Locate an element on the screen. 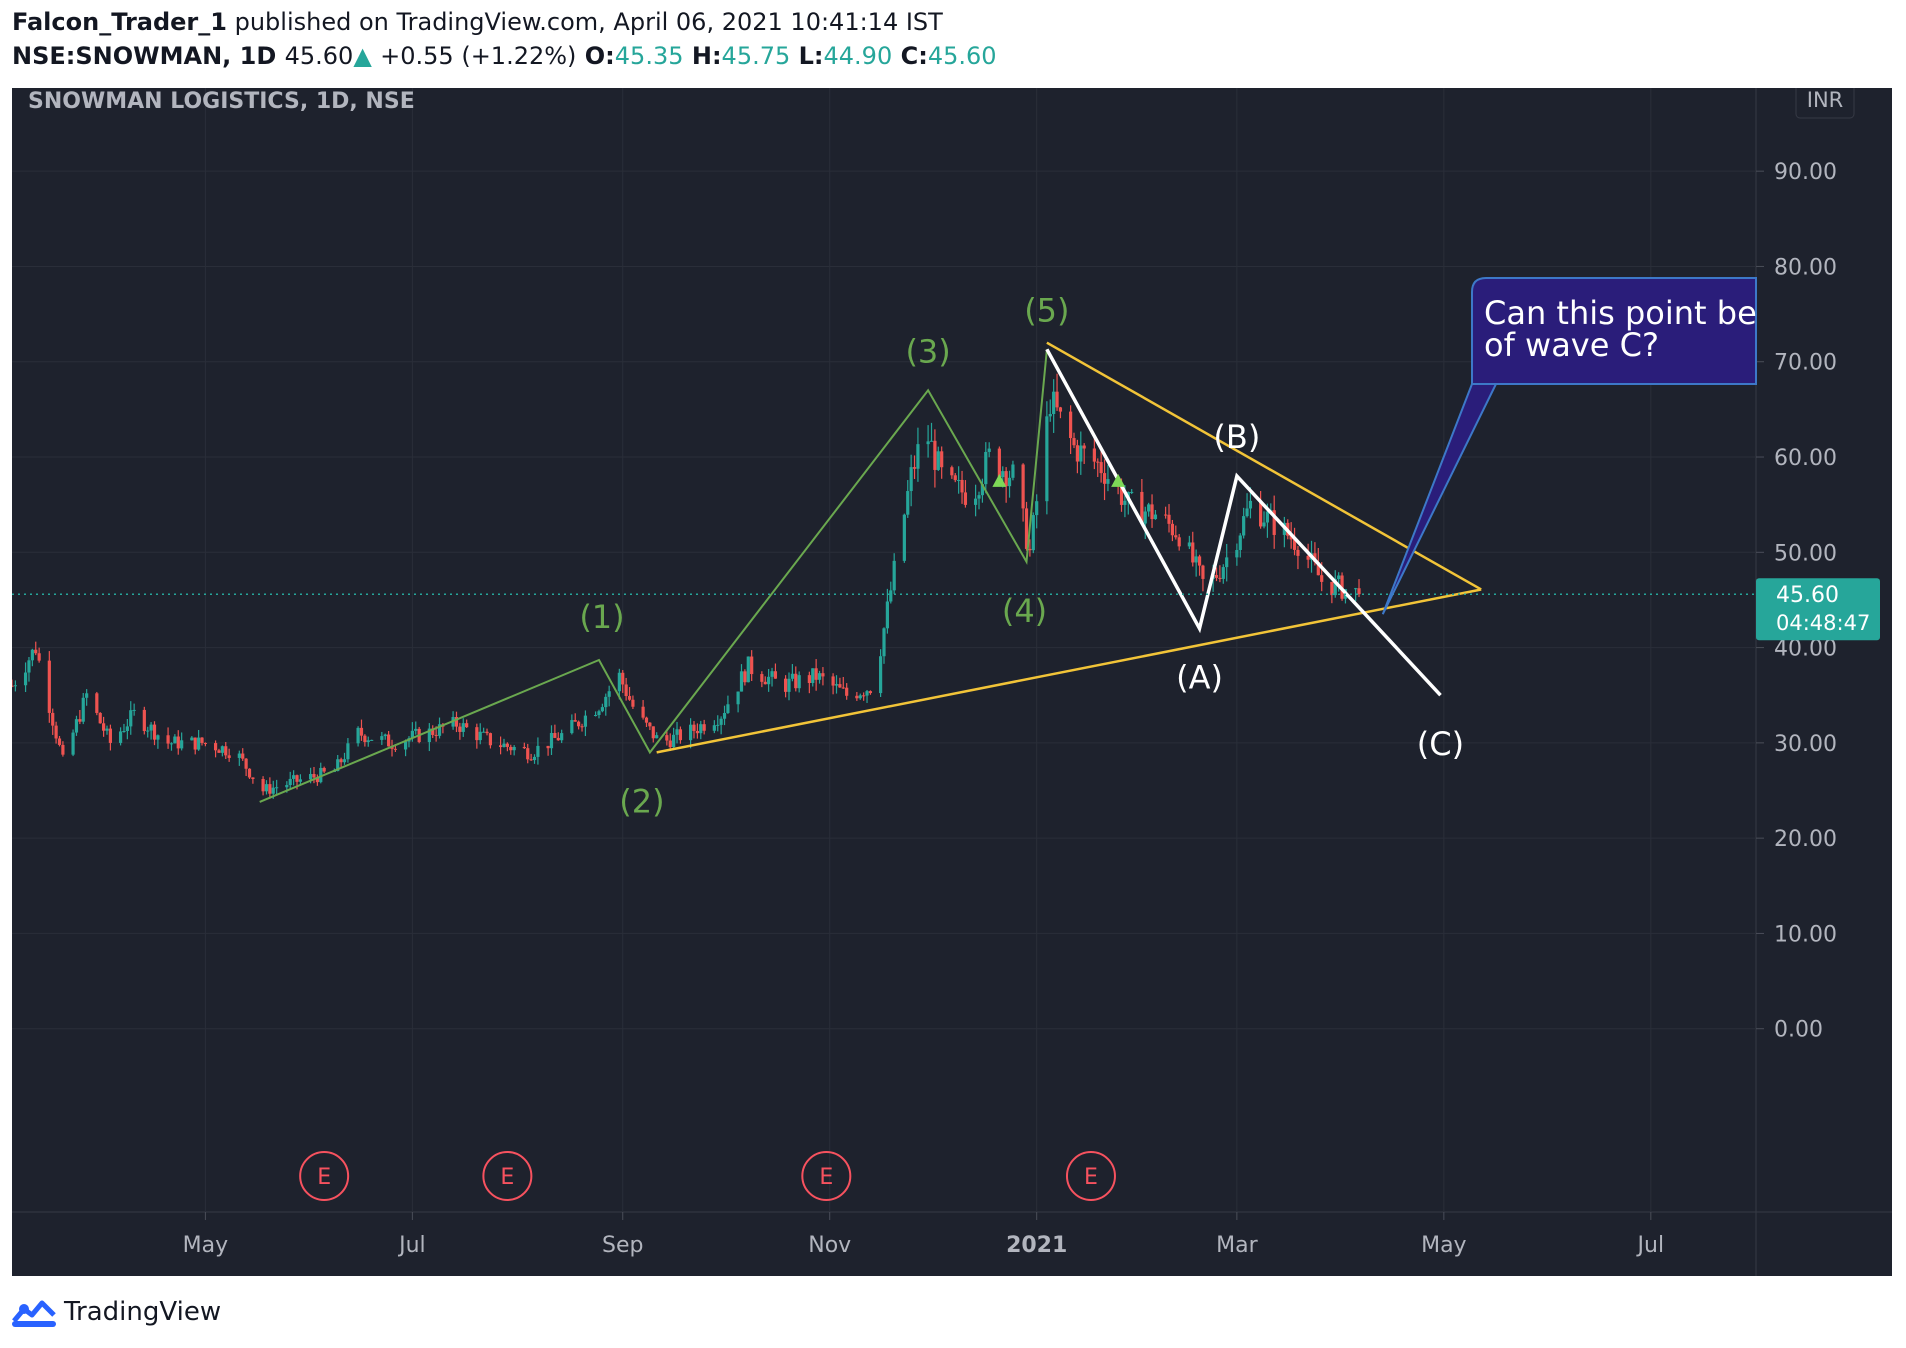 The image size is (1906, 1348). price-change: +0.55 (+1.22%) is located at coordinates (478, 56).